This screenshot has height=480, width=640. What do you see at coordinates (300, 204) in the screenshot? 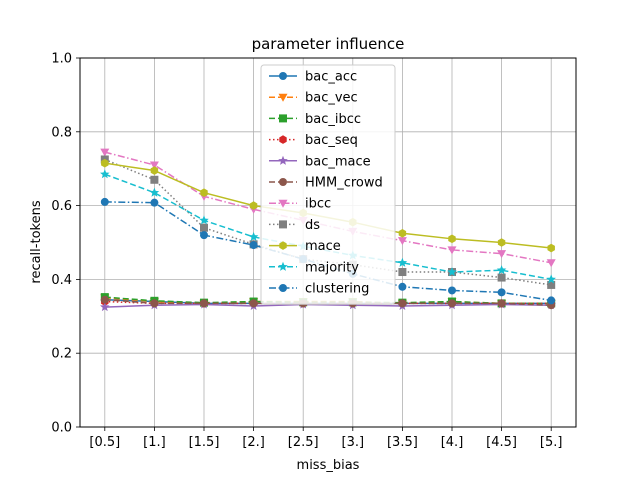
I see `legend-item: ibcc` at bounding box center [300, 204].